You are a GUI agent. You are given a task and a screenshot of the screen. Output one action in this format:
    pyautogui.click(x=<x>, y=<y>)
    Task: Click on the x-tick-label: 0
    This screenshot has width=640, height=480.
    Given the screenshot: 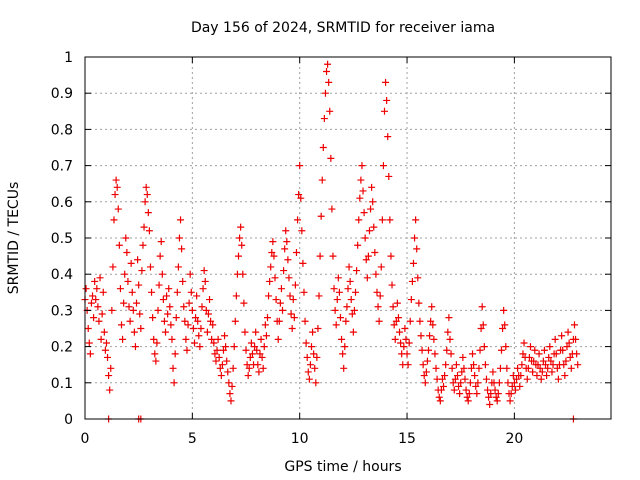 What is the action you would take?
    pyautogui.click(x=85, y=439)
    